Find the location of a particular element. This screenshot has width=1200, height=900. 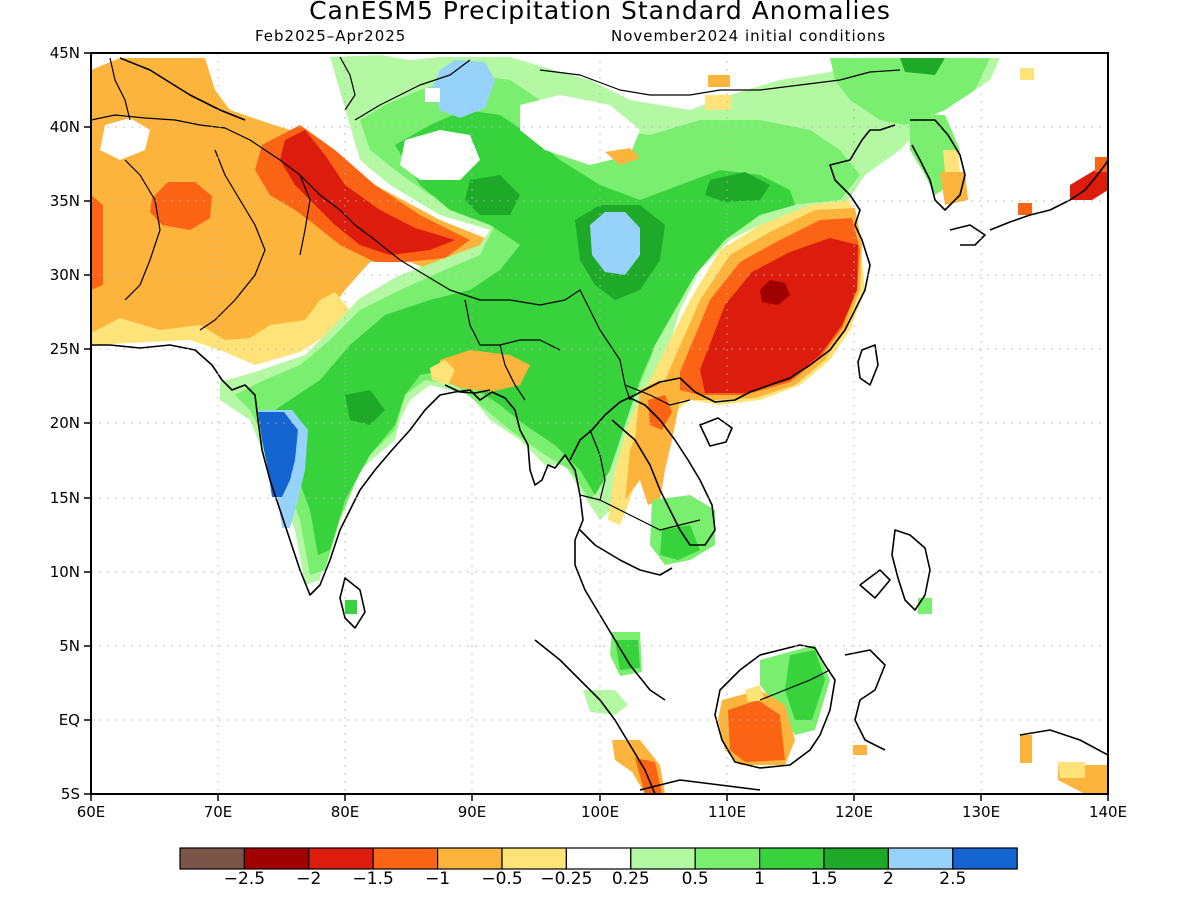

west-asia-dry-region is located at coordinates (290, 209).